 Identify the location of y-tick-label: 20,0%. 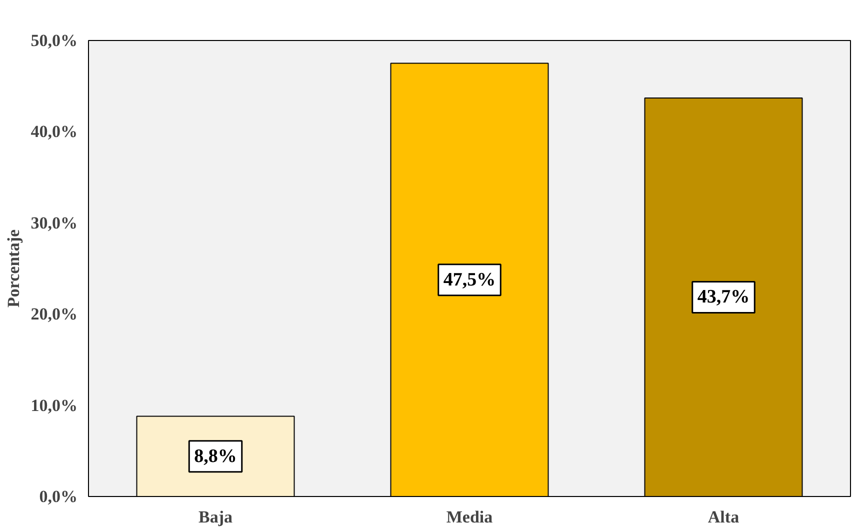
(54, 314).